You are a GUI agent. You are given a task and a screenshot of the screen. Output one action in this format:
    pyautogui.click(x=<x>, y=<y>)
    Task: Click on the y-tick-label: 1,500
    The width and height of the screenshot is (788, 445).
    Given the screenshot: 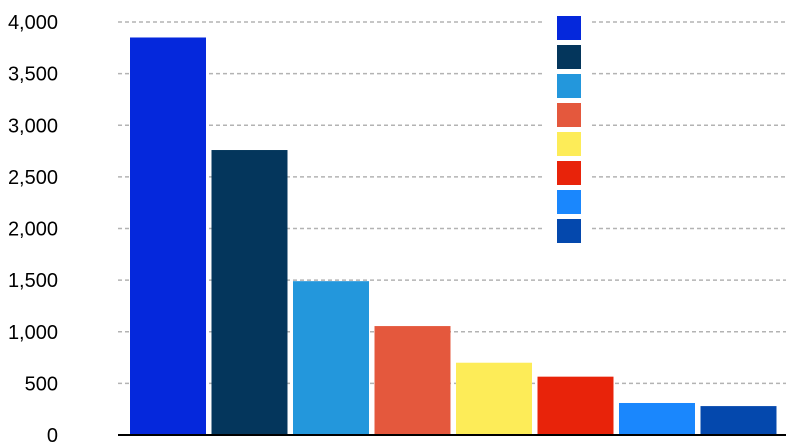 What is the action you would take?
    pyautogui.click(x=33, y=281)
    